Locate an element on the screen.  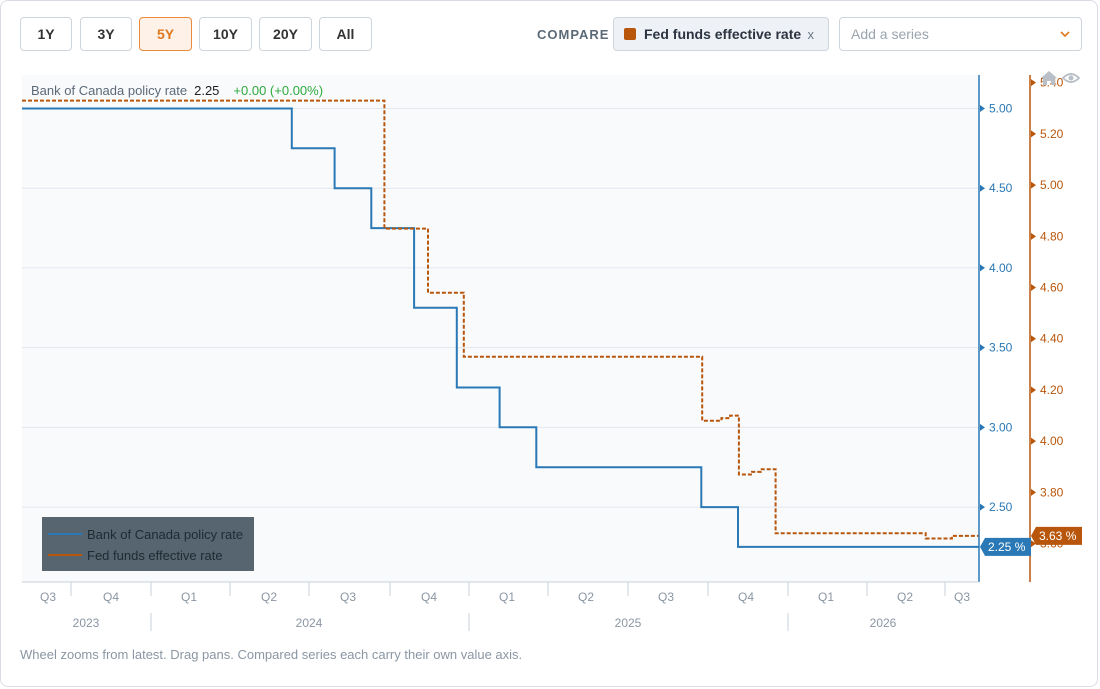
add-series-placeholder: Add a series is located at coordinates (890, 34).